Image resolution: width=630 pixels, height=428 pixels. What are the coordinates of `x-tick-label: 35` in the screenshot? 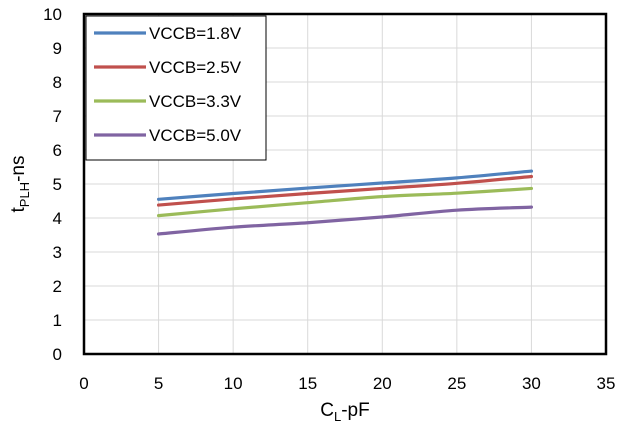 It's located at (606, 383).